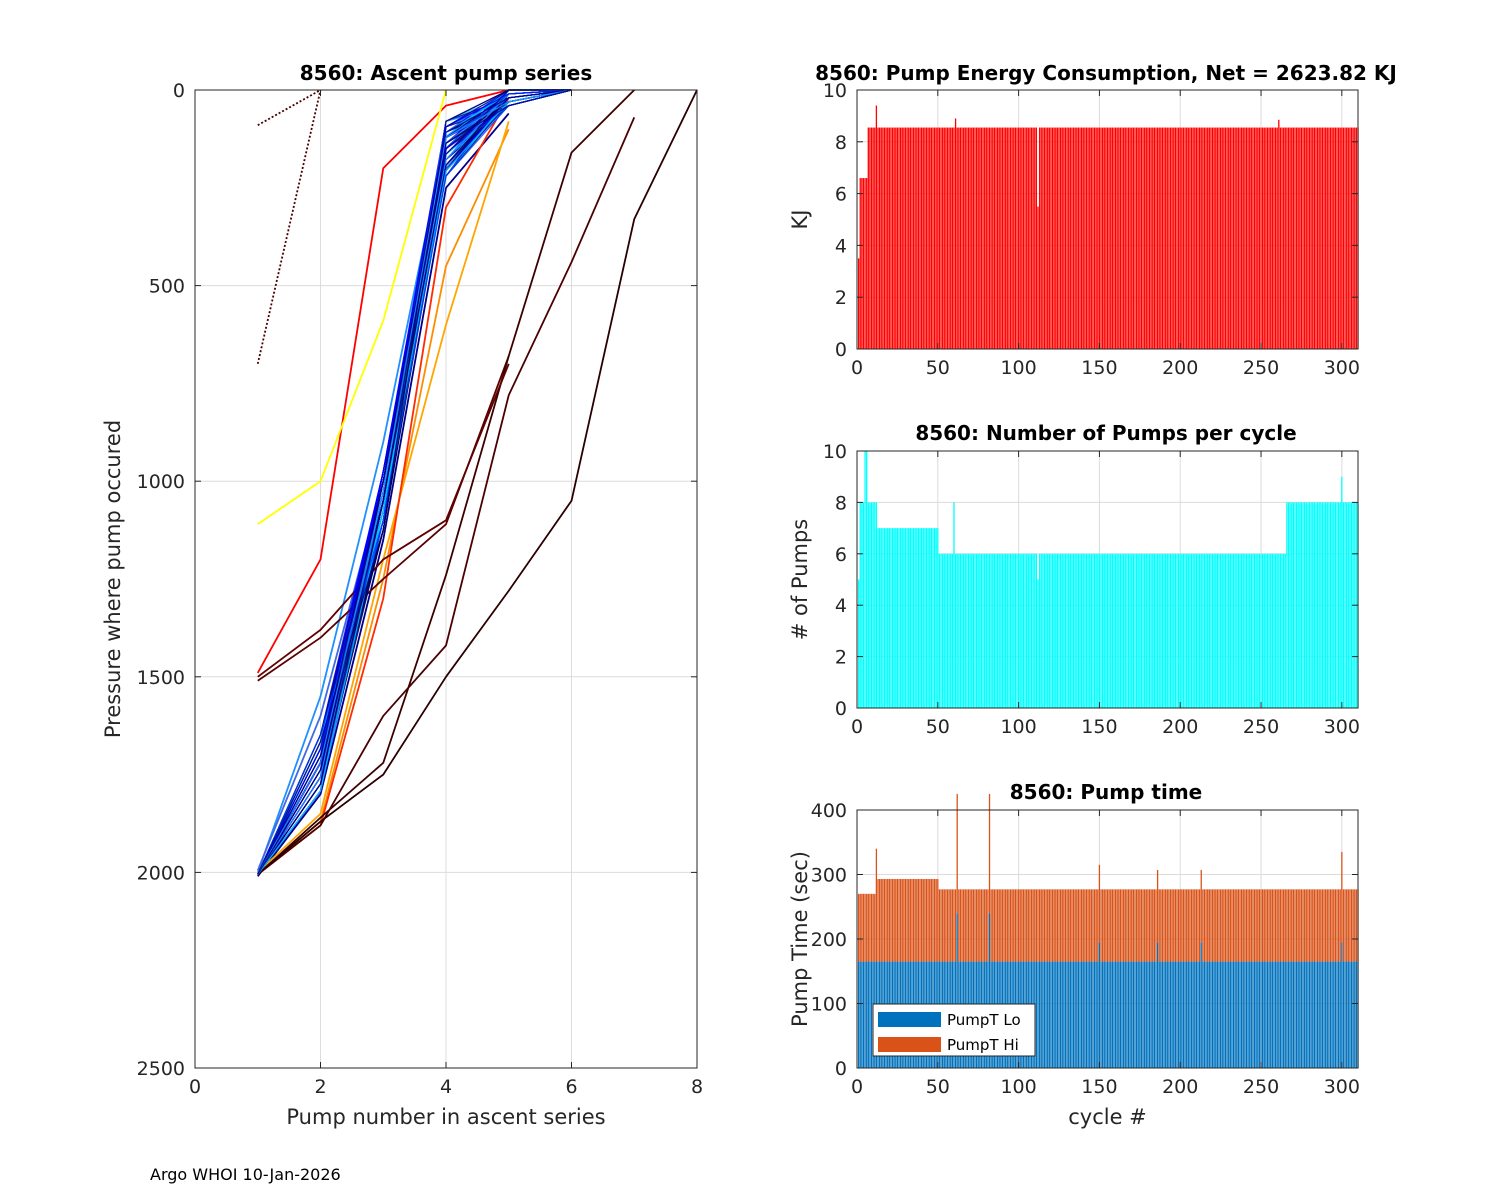  What do you see at coordinates (446, 73) in the screenshot?
I see `ascent-title: 8560: Ascent pump series` at bounding box center [446, 73].